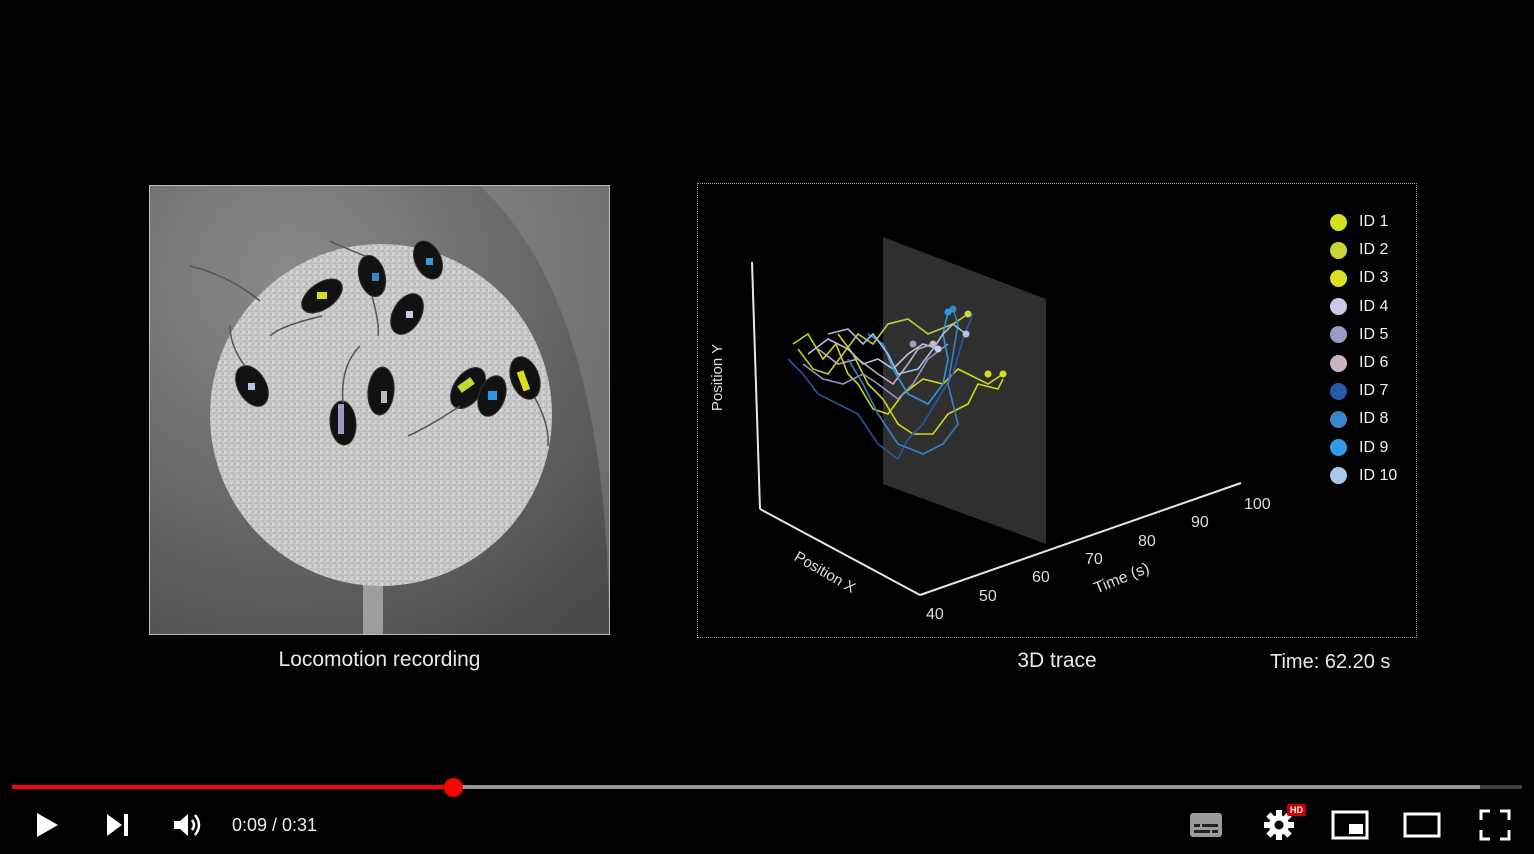 This screenshot has width=1534, height=854. I want to click on legend-item: ID 8, so click(1363, 419).